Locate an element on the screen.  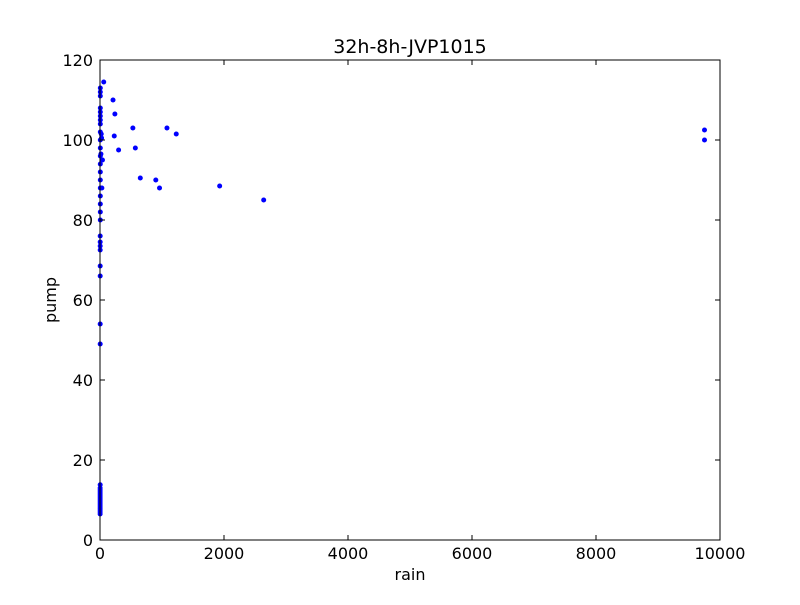
x-tick-label: 2000 is located at coordinates (224, 553).